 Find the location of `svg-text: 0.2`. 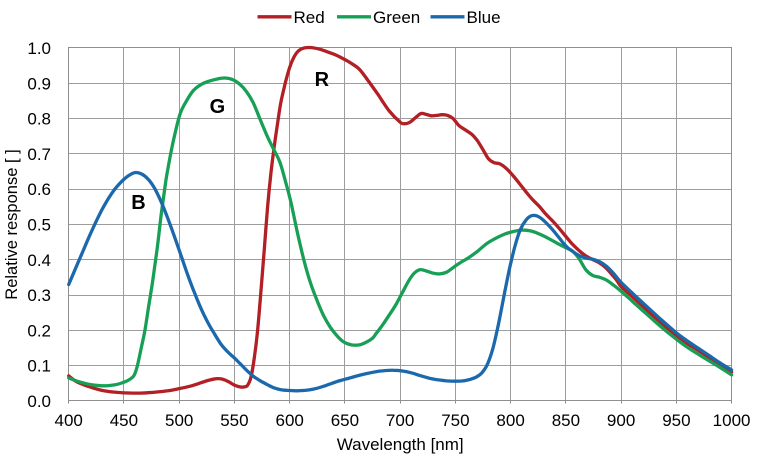

svg-text: 0.2 is located at coordinates (39, 330).